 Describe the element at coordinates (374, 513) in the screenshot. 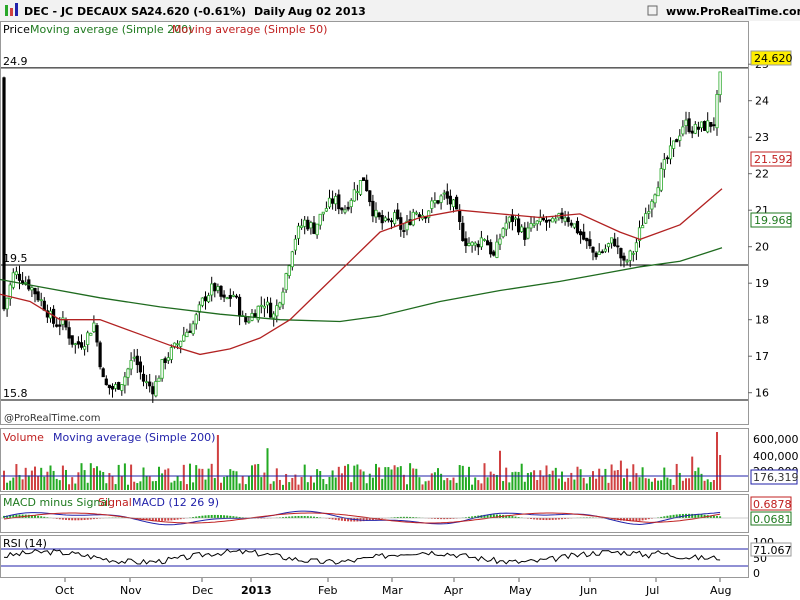

I see `macd-panel` at that location.